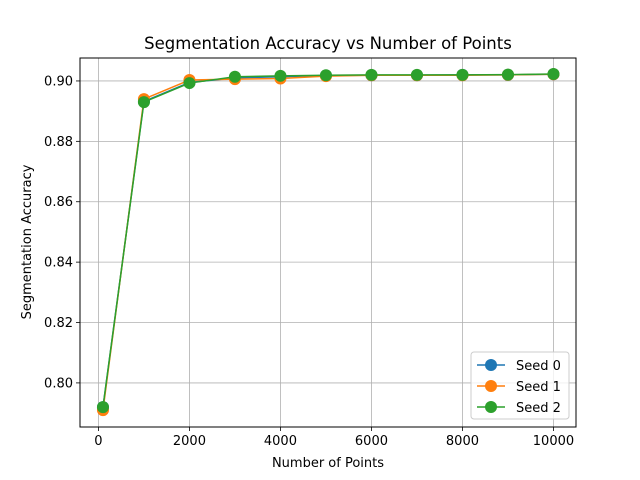 The width and height of the screenshot is (640, 480). Describe the element at coordinates (58, 202) in the screenshot. I see `y-tick-label: 0.86` at that location.